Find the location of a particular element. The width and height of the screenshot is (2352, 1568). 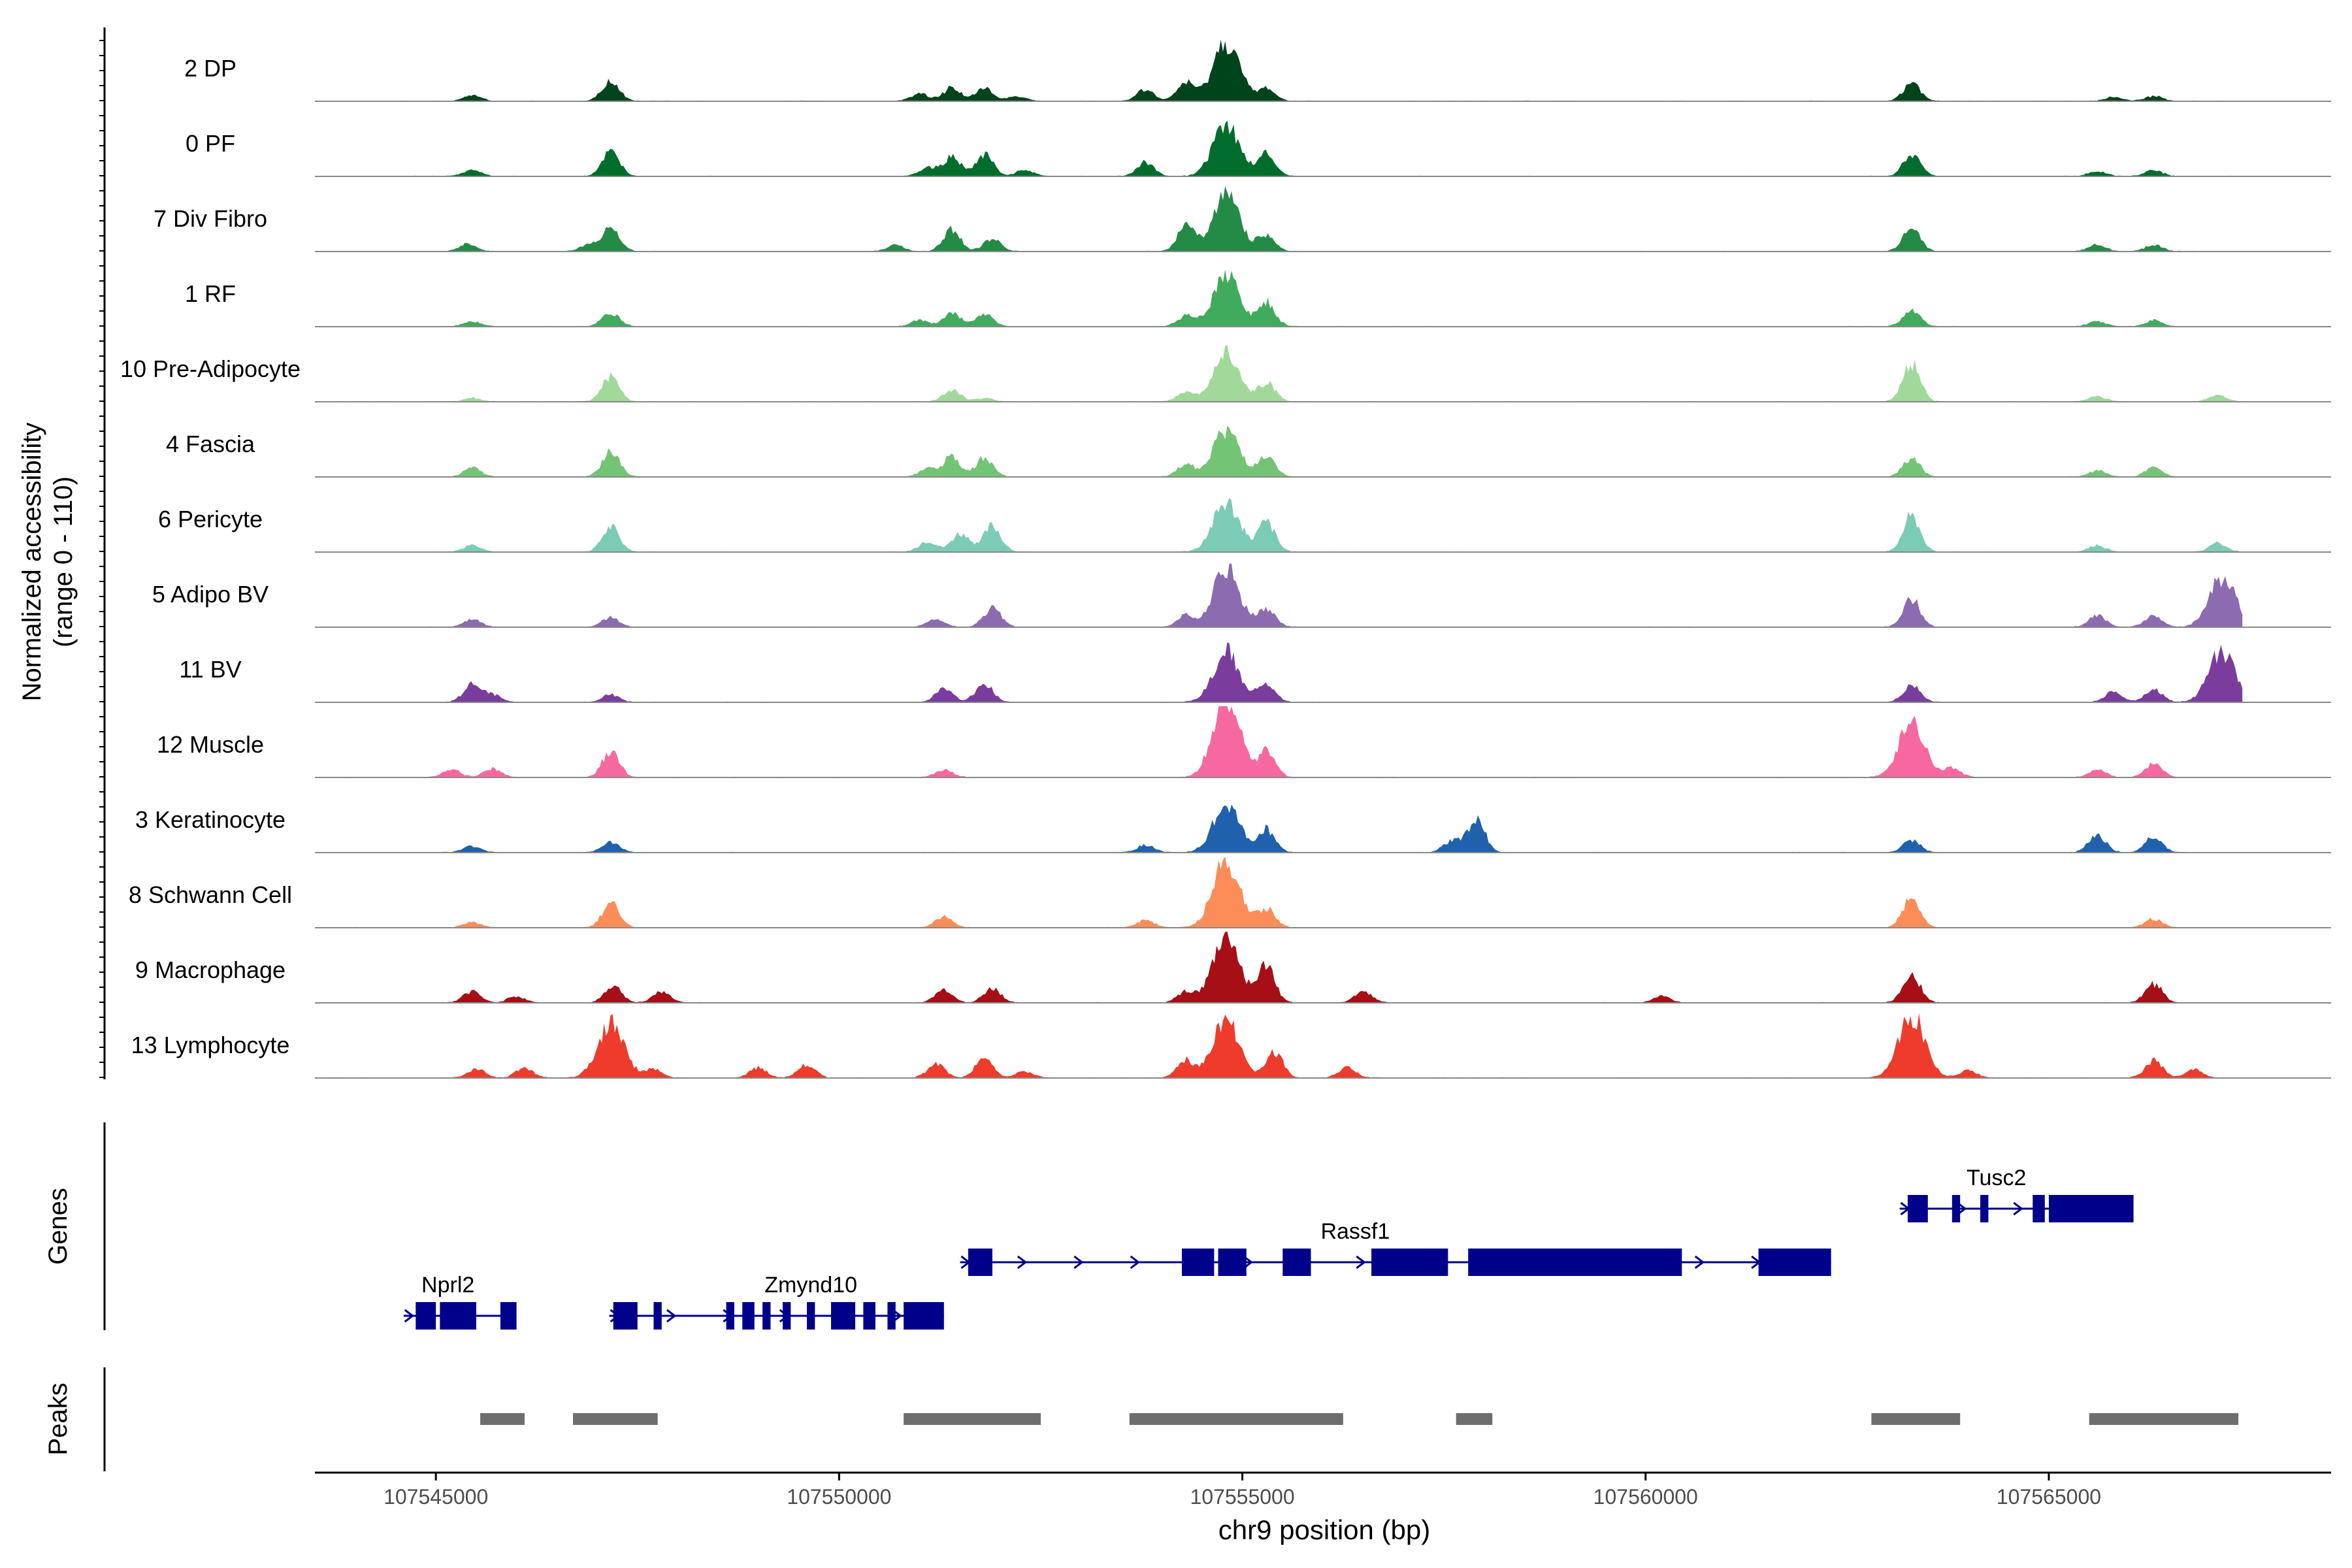

track-label: 2 DP is located at coordinates (210, 68).